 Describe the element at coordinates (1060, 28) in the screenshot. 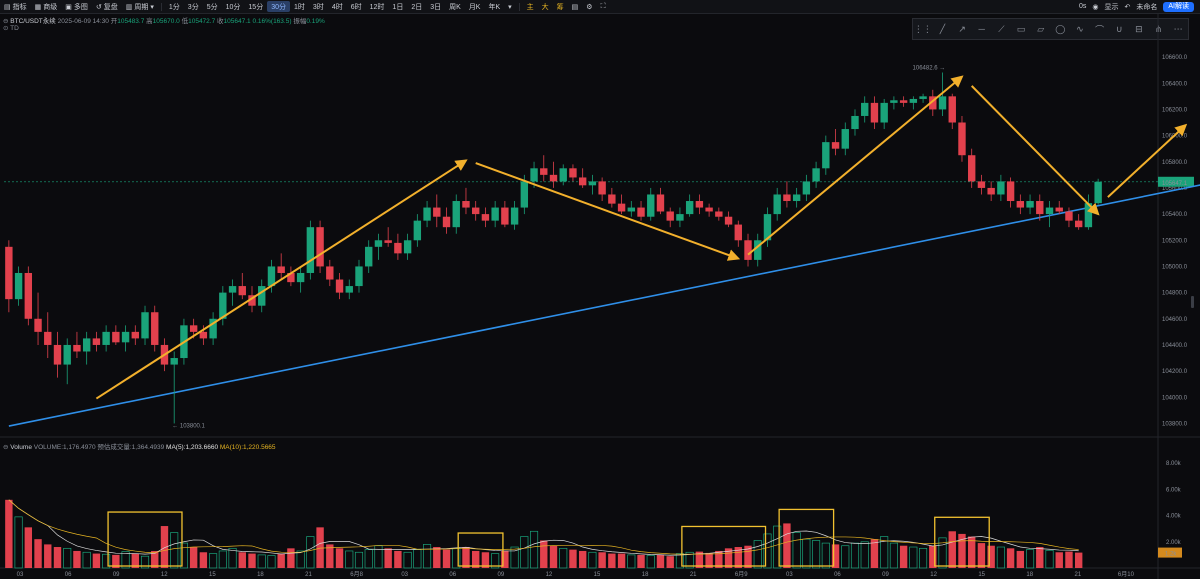

I see `circle-icon: ◯` at that location.